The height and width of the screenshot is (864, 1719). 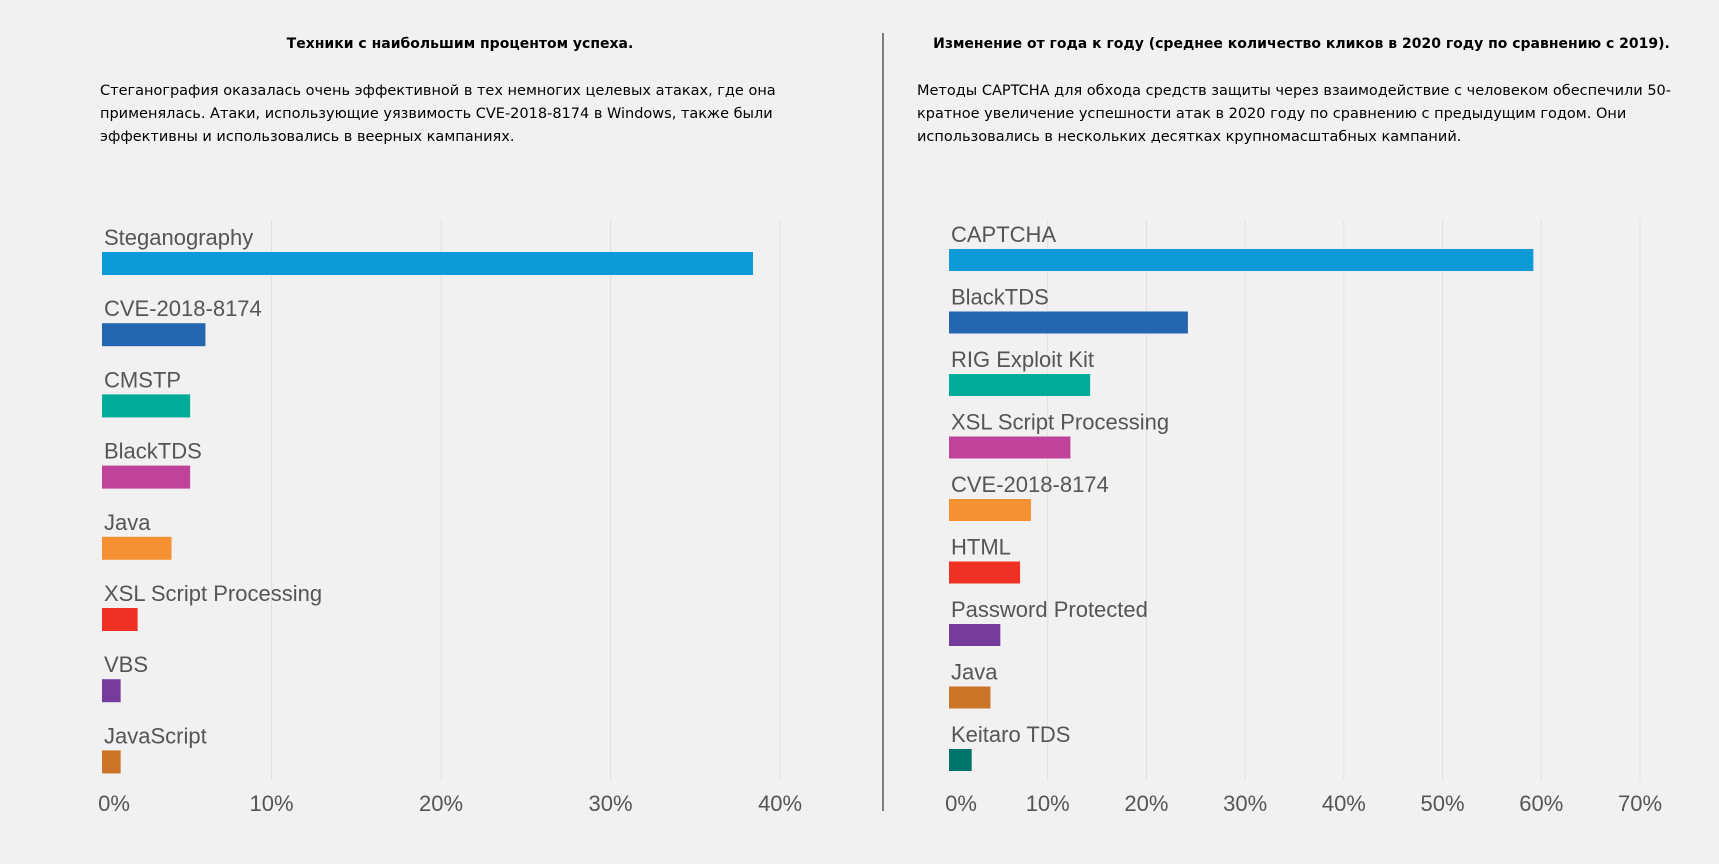 What do you see at coordinates (1003, 234) in the screenshot?
I see `category-label: CAPTCHA` at bounding box center [1003, 234].